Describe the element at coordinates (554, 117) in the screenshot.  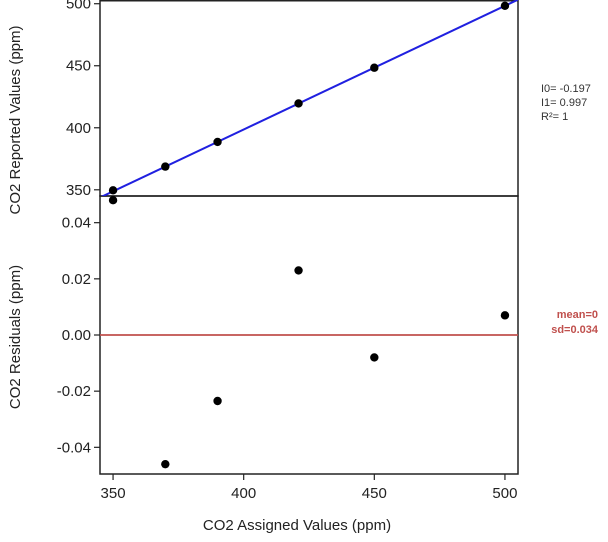
I see `fit-r-squared-label: R²= 1` at that location.